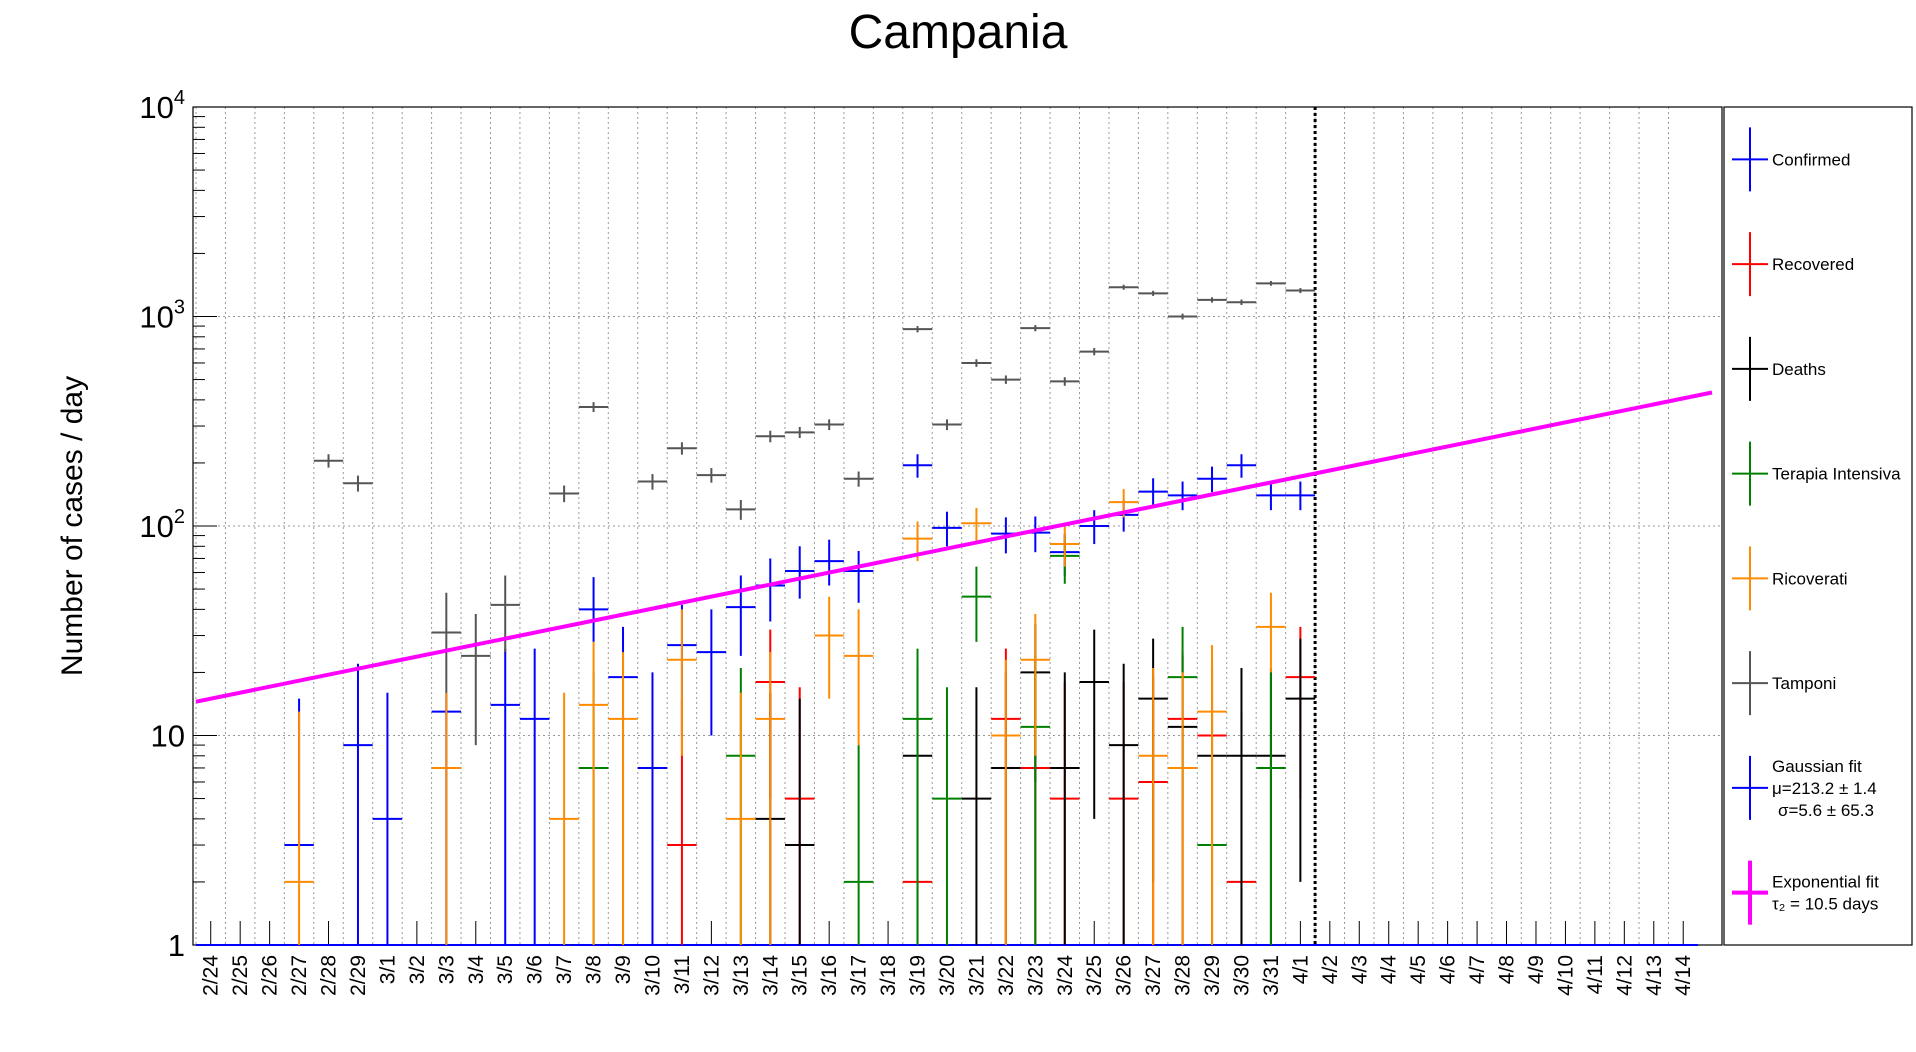  I want to click on x-tick-label: 4/4, so click(1389, 970).